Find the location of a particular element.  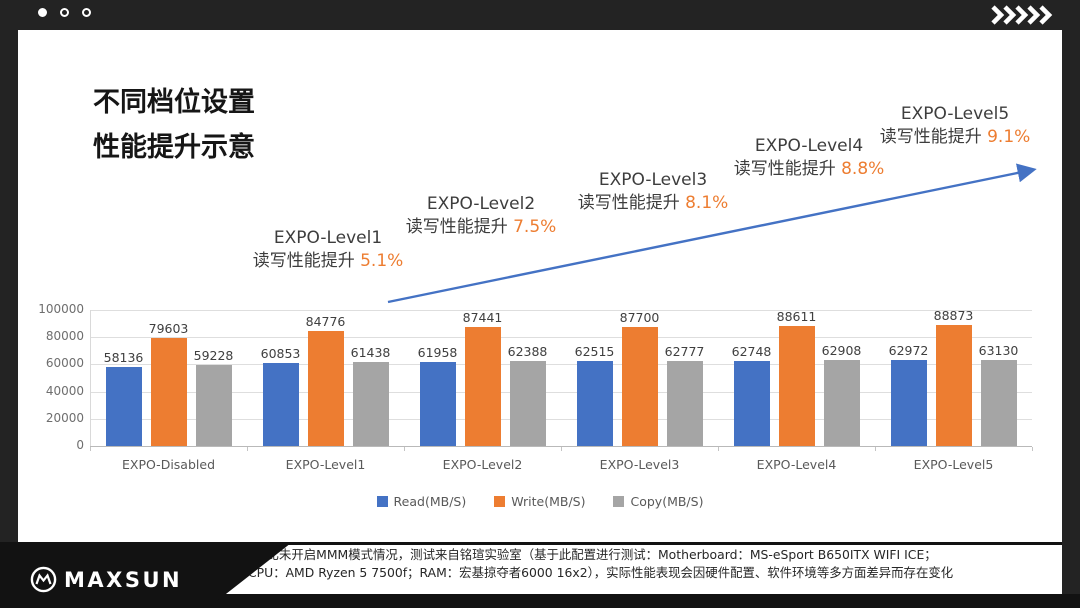

legend-item-read: Read(MB/S) is located at coordinates (421, 501).